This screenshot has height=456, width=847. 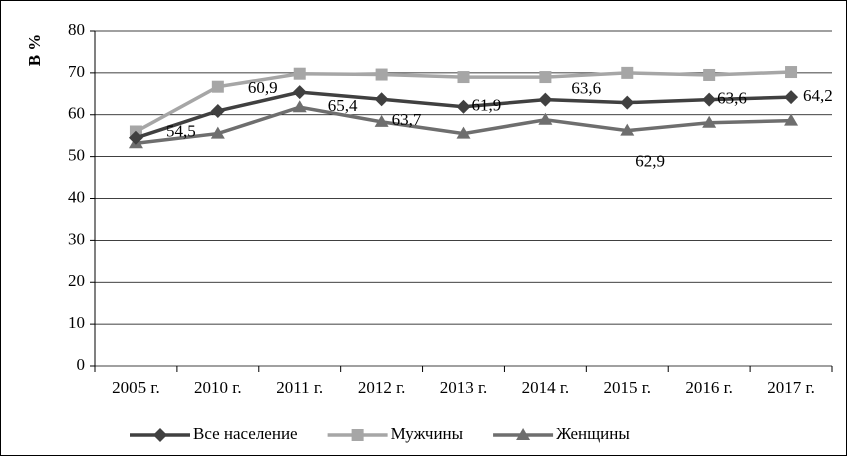 What do you see at coordinates (181, 131) in the screenshot?
I see `data-label: 54,5` at bounding box center [181, 131].